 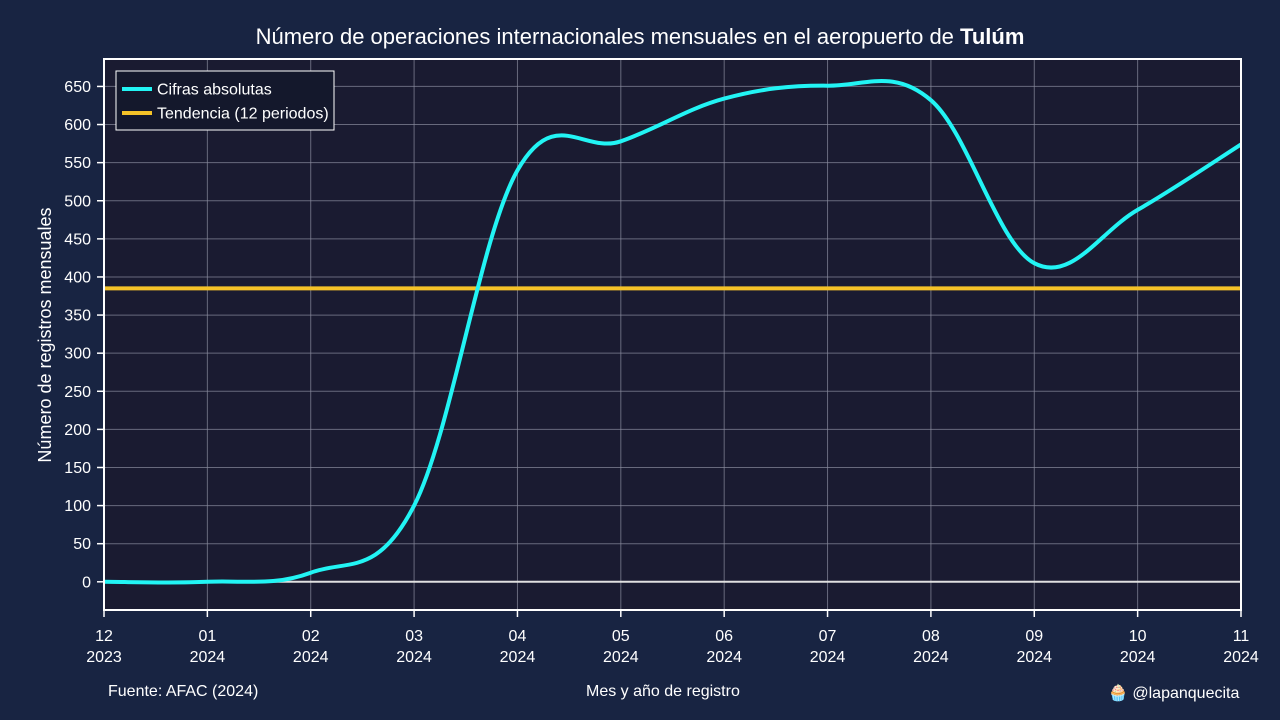 What do you see at coordinates (663, 691) in the screenshot?
I see `x-axis-label: Mes y año de registro` at bounding box center [663, 691].